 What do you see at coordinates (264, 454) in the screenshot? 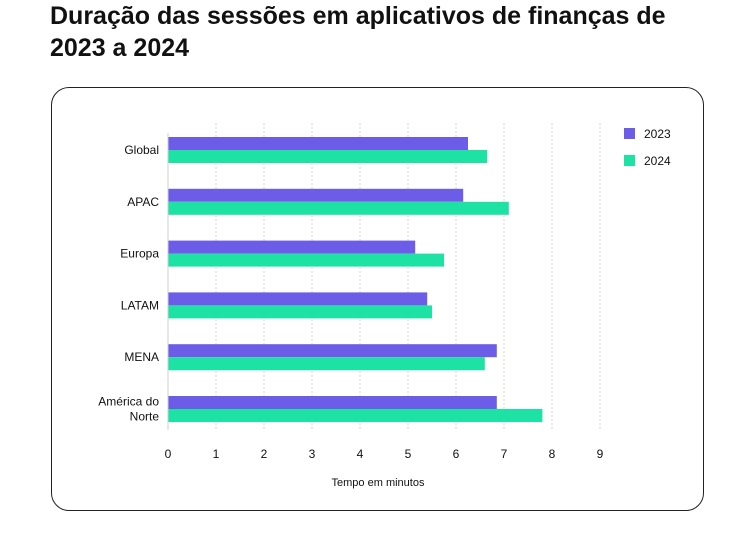
I see `x-tick-label: 2` at bounding box center [264, 454].